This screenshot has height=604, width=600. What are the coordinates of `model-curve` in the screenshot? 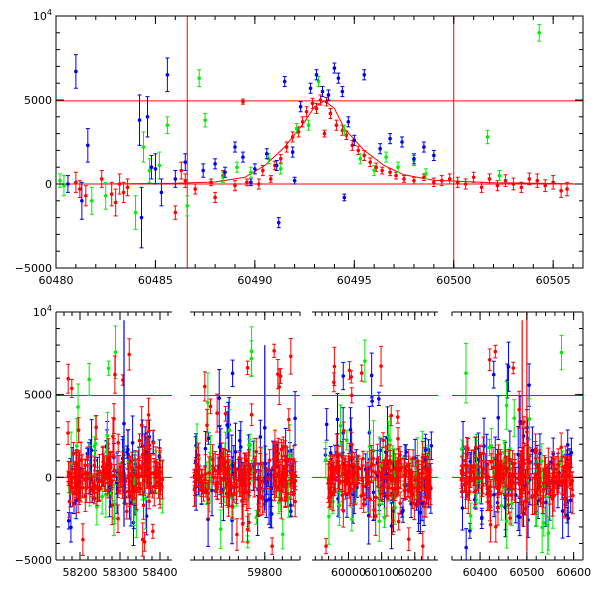 It's located at (334, 142).